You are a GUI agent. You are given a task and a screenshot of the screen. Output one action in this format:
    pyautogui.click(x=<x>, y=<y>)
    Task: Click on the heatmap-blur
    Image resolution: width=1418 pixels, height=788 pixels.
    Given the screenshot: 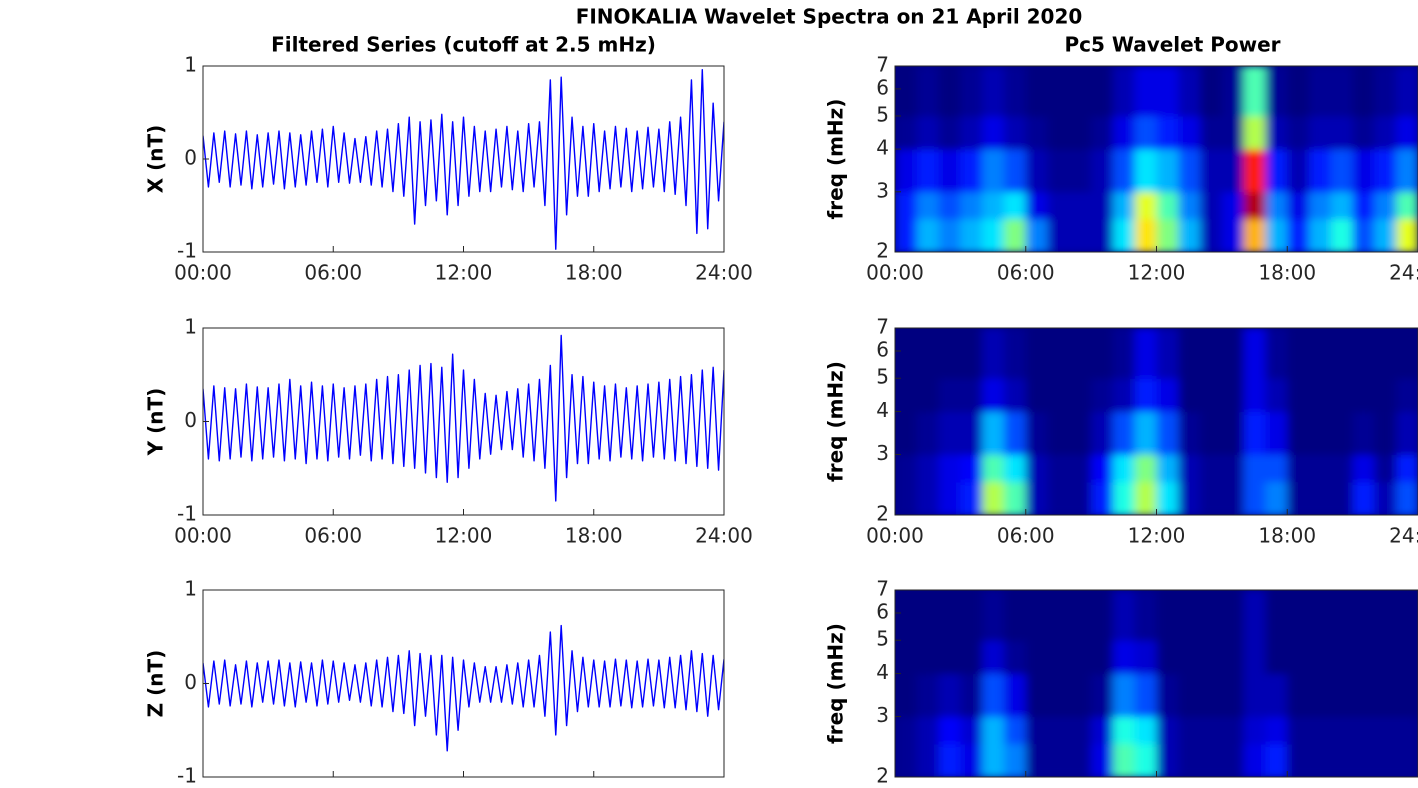 What is the action you would take?
    pyautogui.click(x=1156, y=683)
    